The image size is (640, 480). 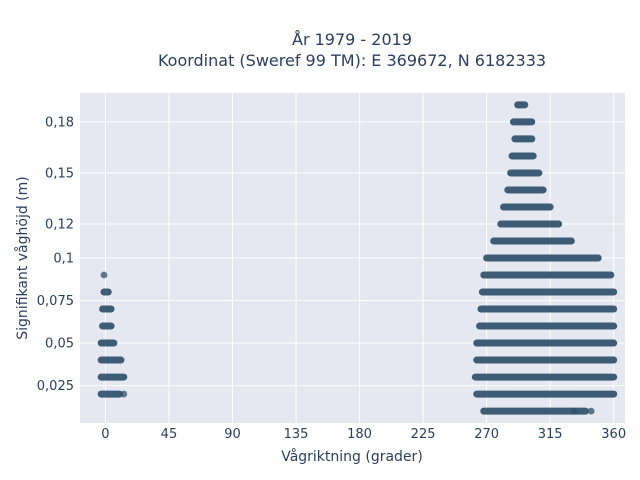 What do you see at coordinates (359, 434) in the screenshot?
I see `x-tick-label: 180` at bounding box center [359, 434].